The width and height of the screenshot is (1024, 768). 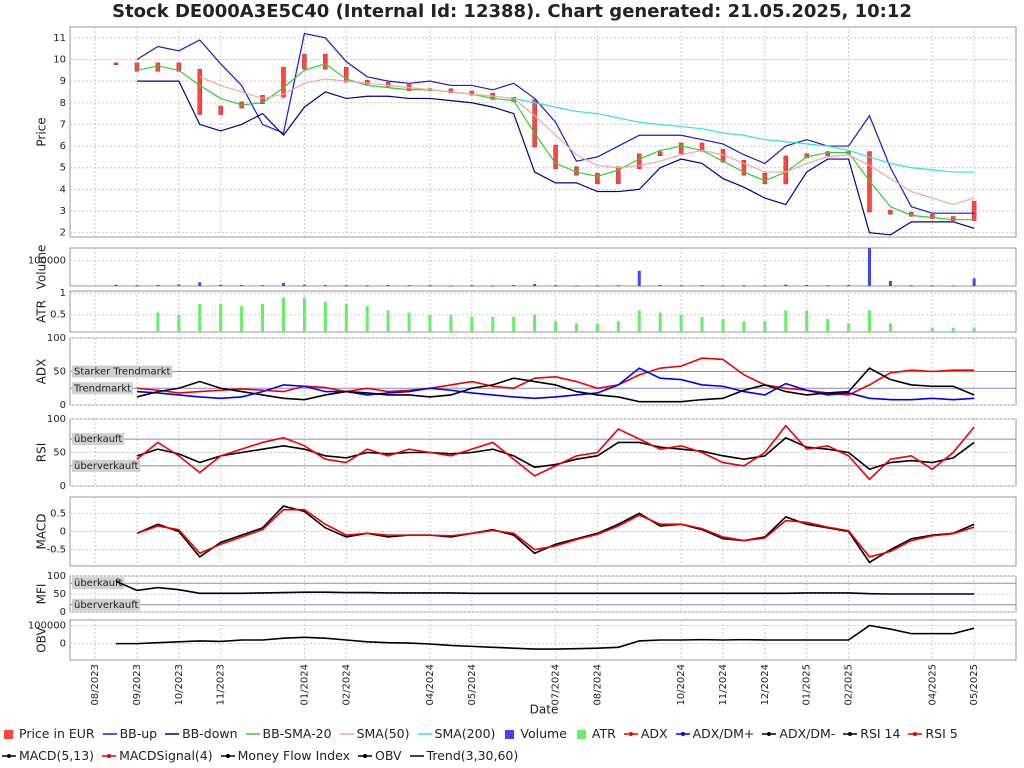 I want to click on x-tick-label: 02/2025, so click(x=849, y=685).